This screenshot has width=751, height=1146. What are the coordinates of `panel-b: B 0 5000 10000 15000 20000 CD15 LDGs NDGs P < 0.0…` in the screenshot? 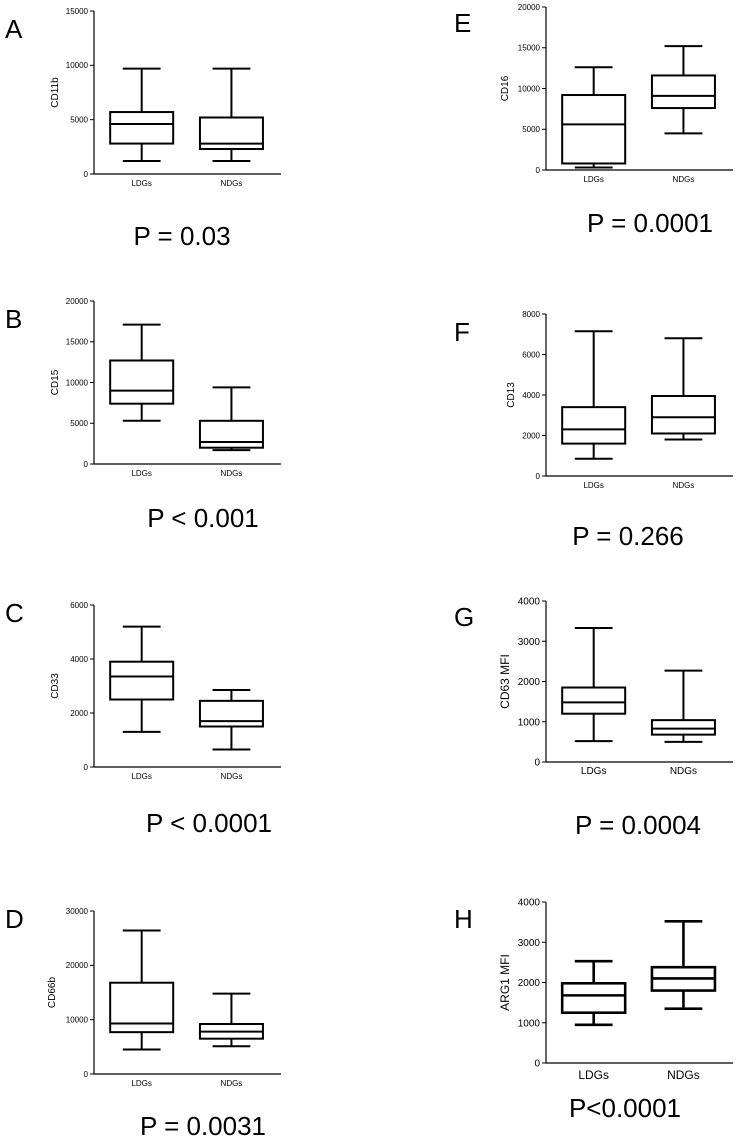 It's located at (143, 415).